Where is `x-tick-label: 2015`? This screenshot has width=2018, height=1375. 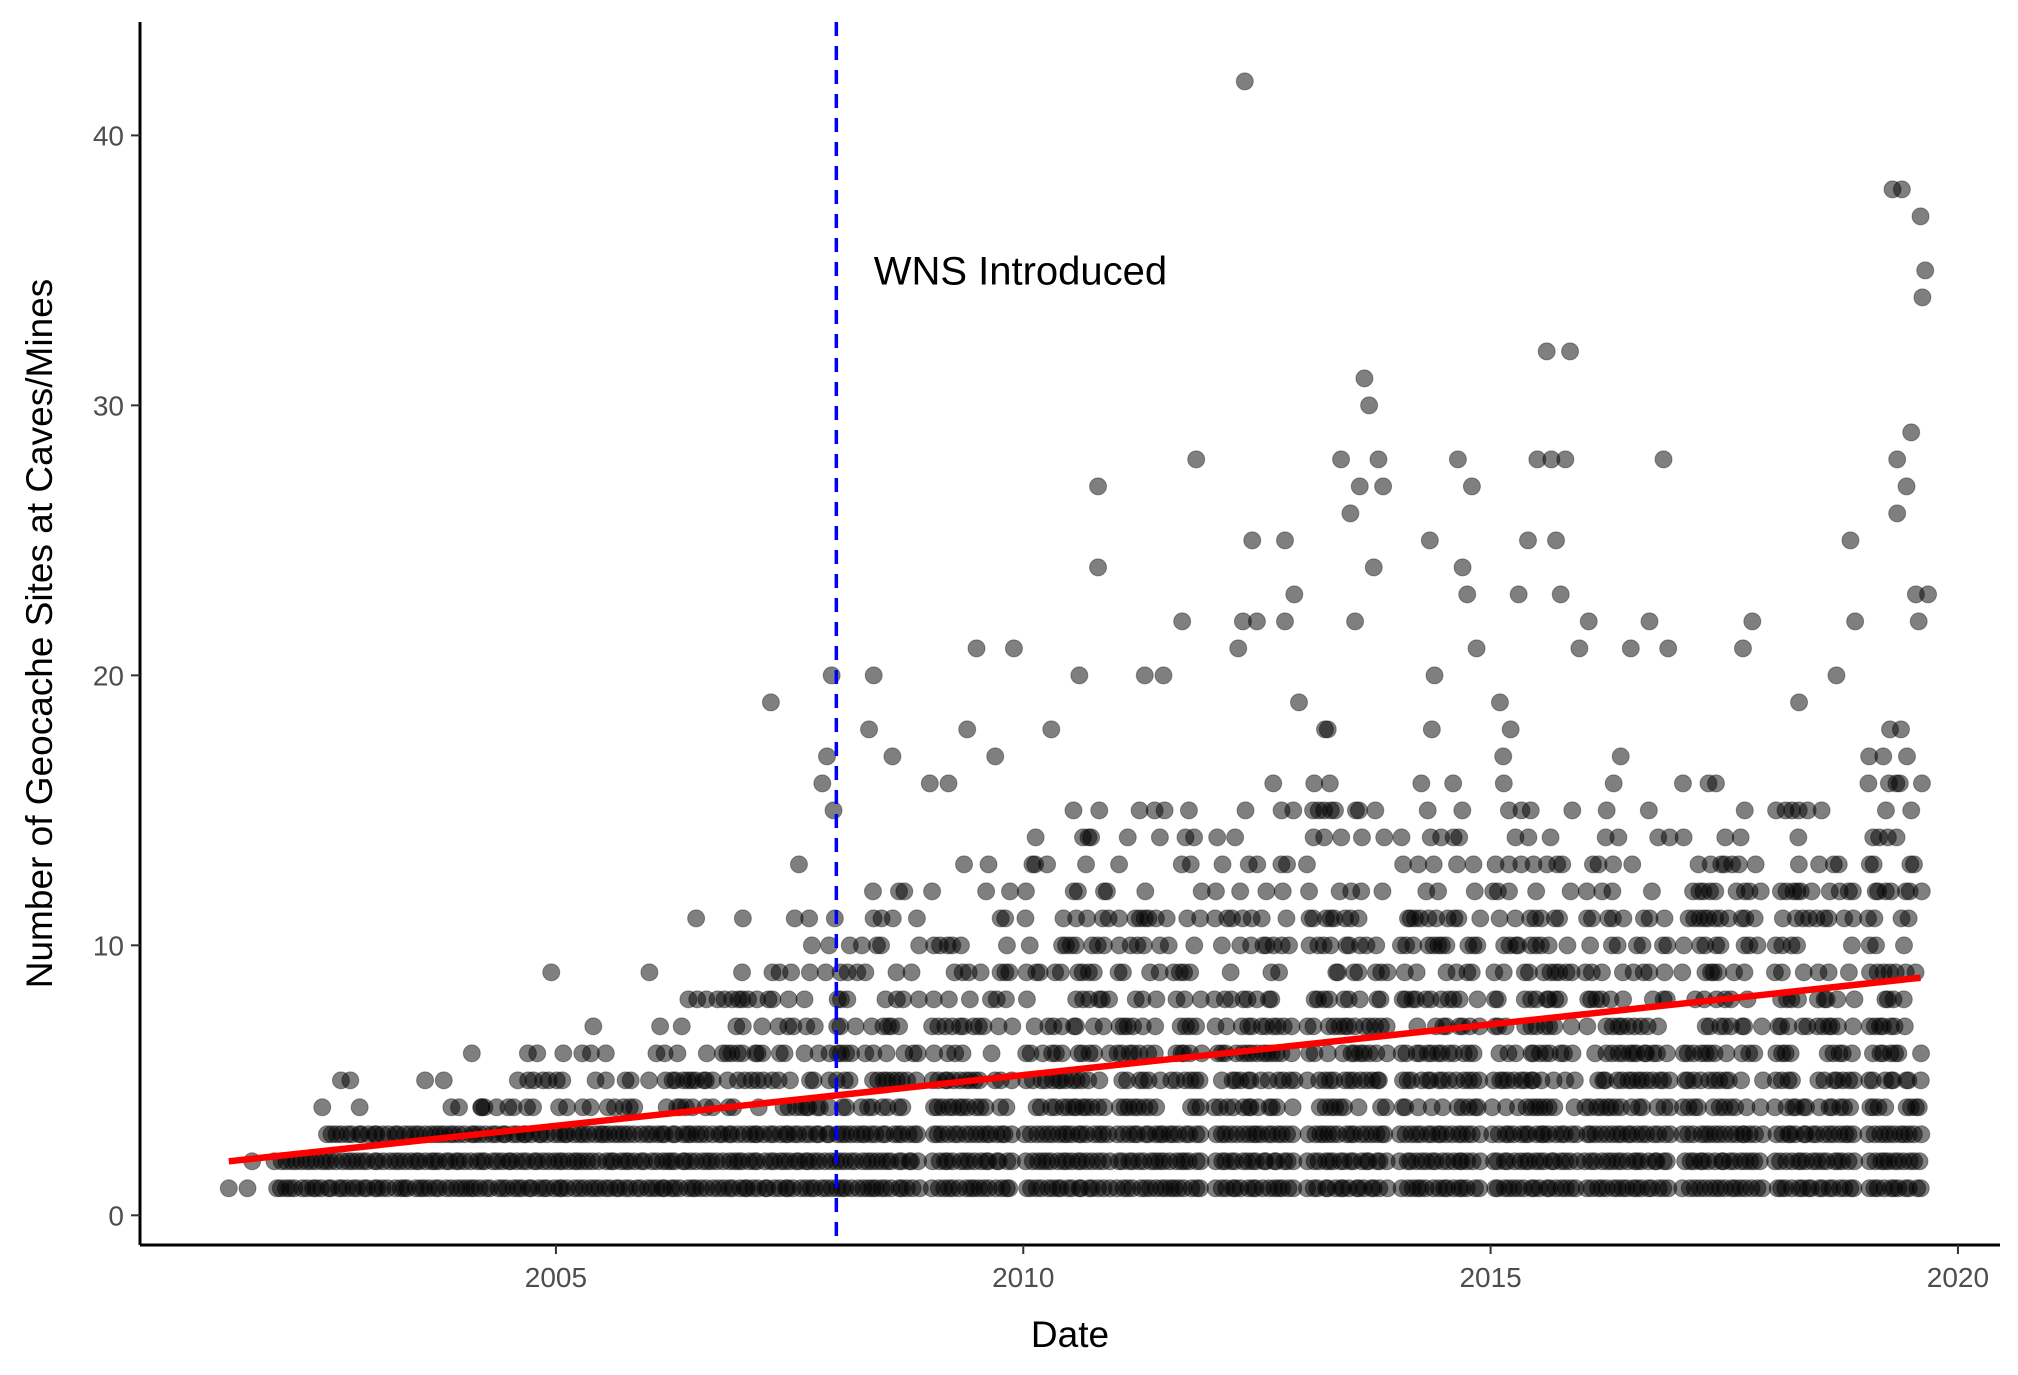 x-tick-label: 2015 is located at coordinates (1490, 1277).